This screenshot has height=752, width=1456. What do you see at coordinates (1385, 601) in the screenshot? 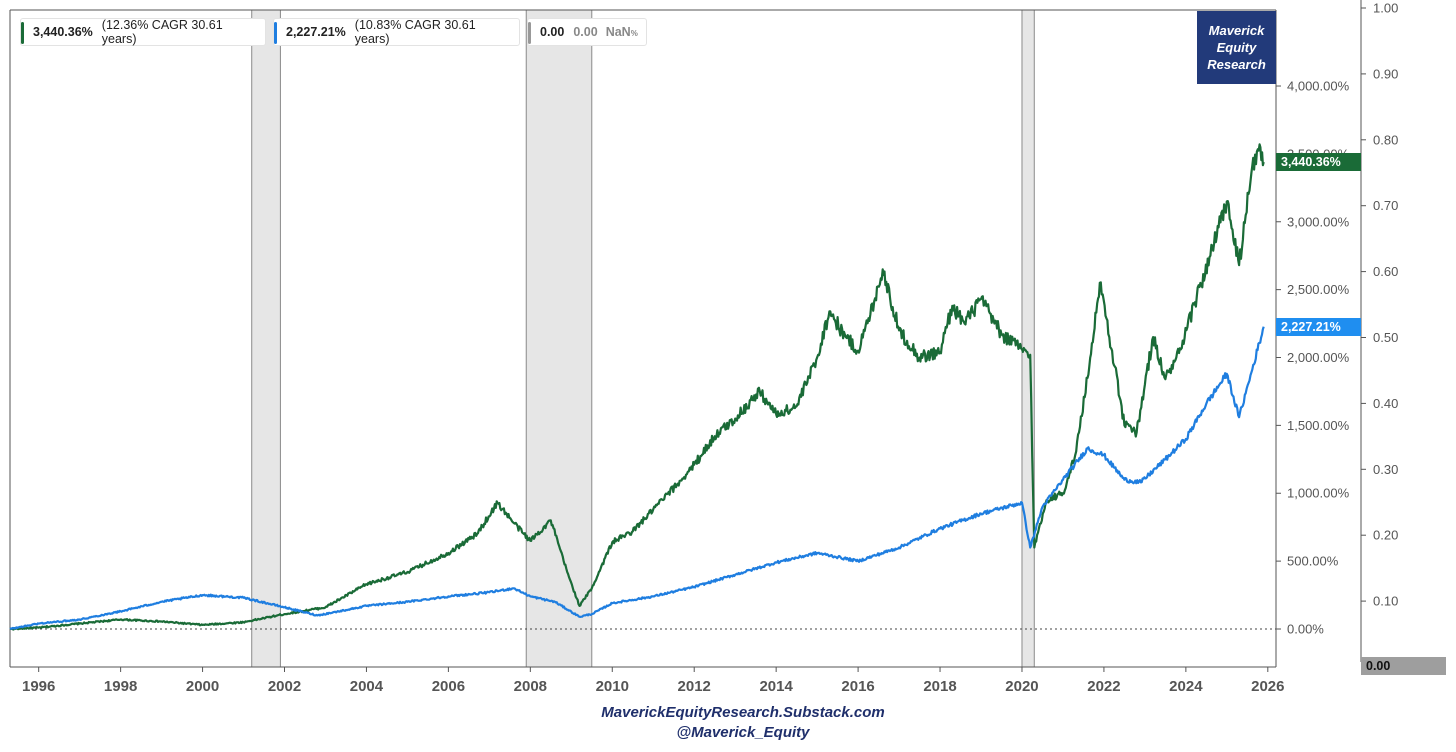
I see `right-tick-label: 0.10` at bounding box center [1385, 601].